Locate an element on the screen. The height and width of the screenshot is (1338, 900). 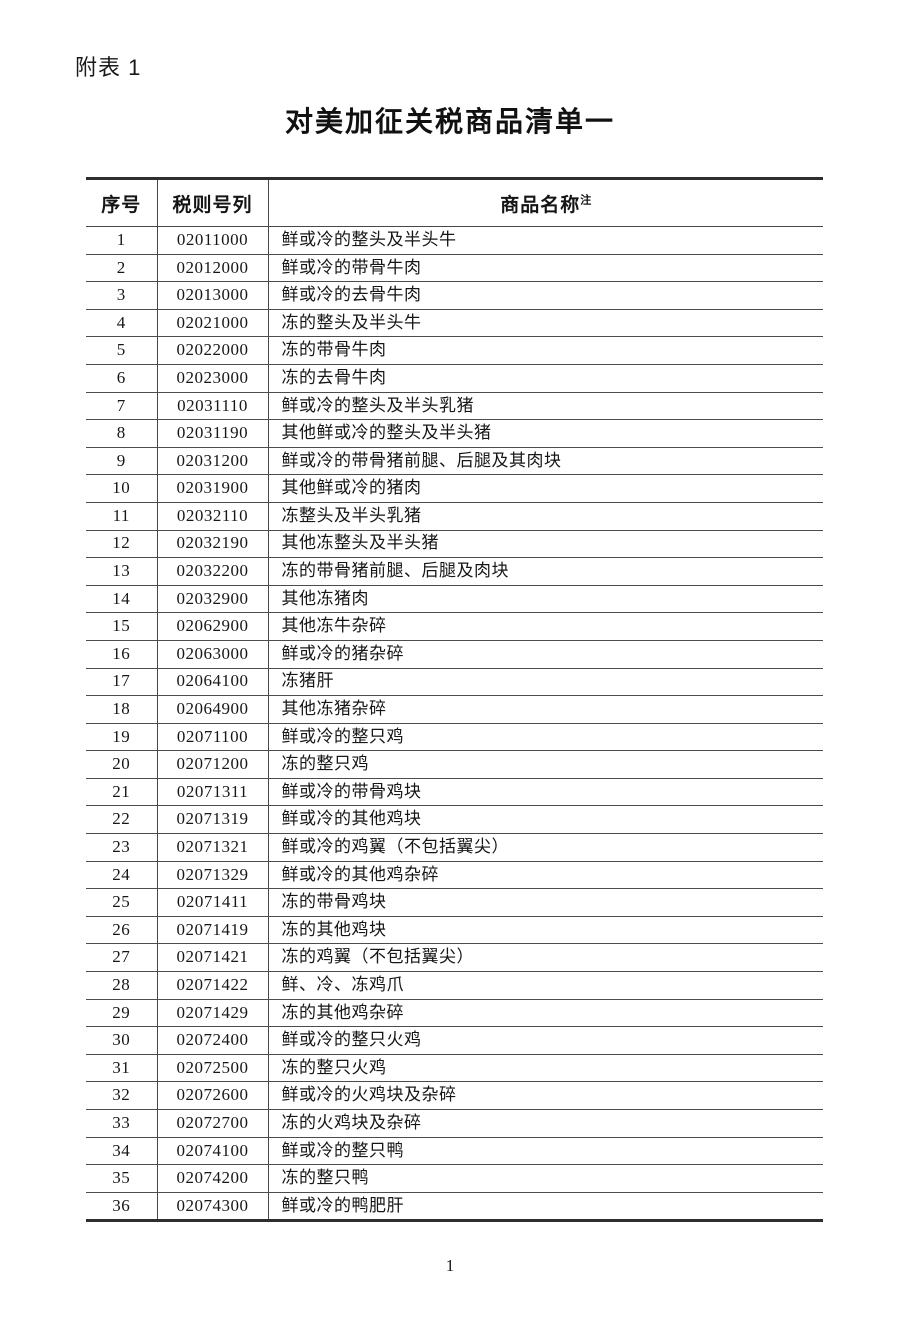
row-index-cell: 23 is located at coordinates (121, 847).